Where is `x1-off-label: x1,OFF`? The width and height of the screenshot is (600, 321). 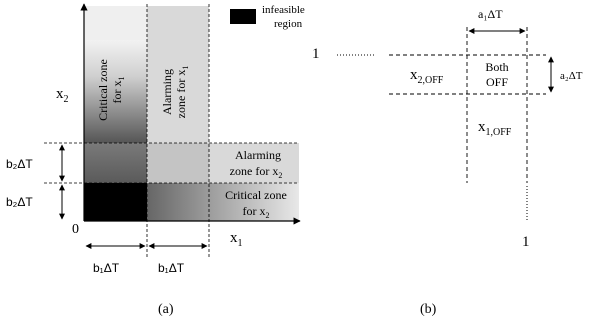
x1-off-label: x1,OFF is located at coordinates (495, 128).